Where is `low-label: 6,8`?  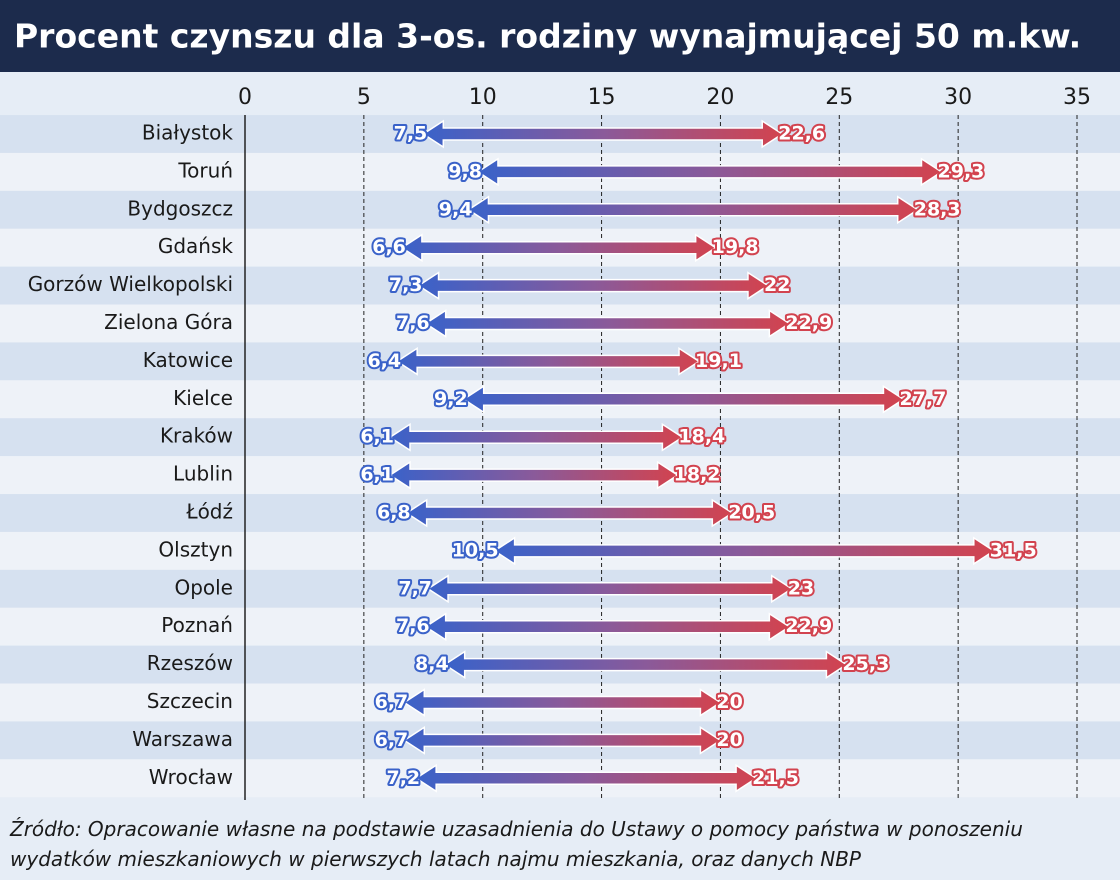 low-label: 6,8 is located at coordinates (394, 513).